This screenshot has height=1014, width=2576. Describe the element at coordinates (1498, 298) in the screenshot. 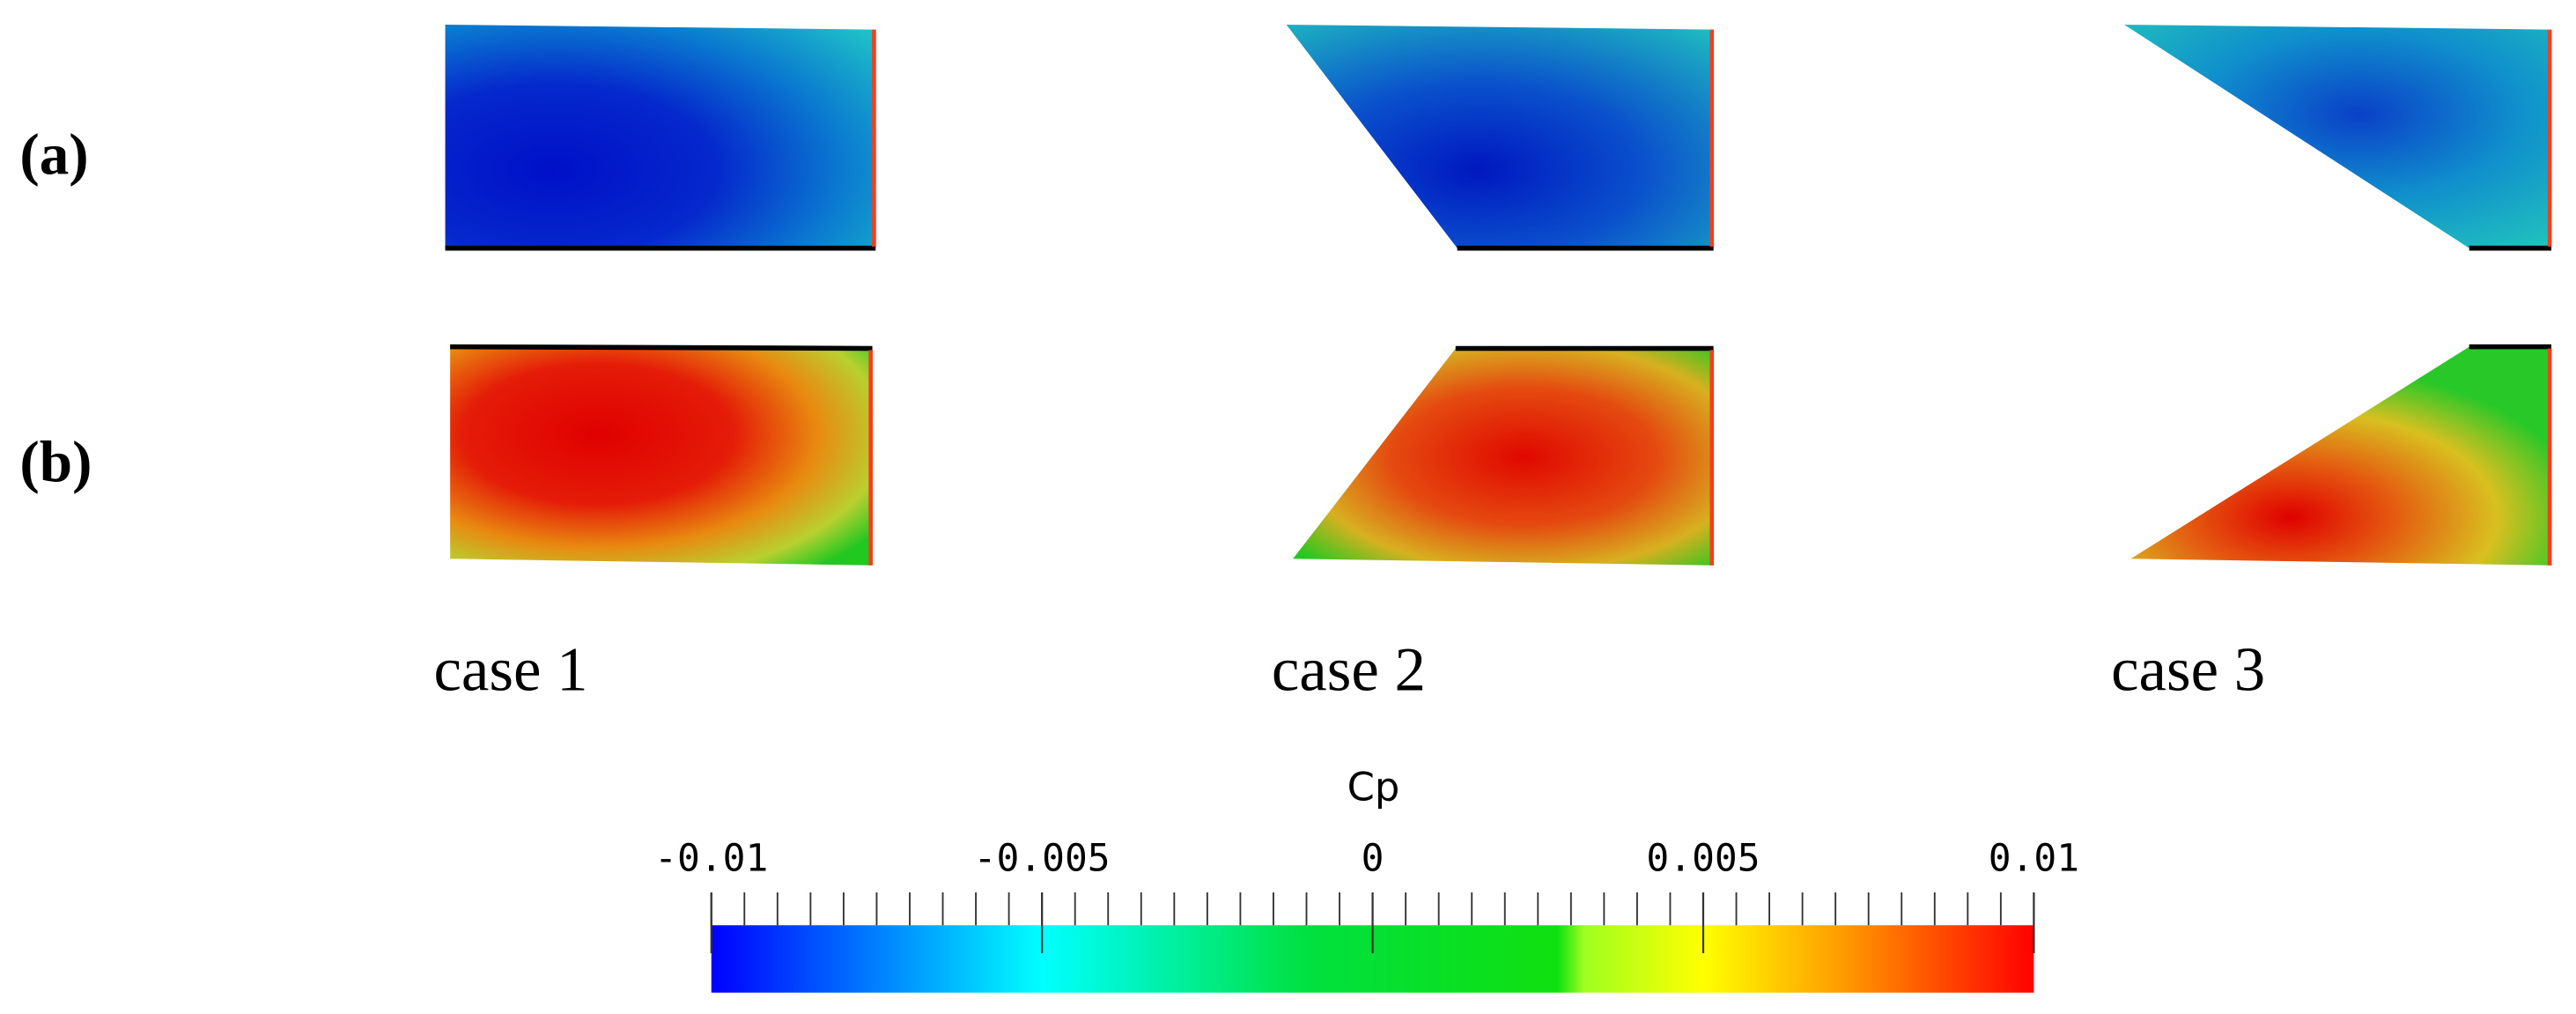

I see `wall-lines` at that location.